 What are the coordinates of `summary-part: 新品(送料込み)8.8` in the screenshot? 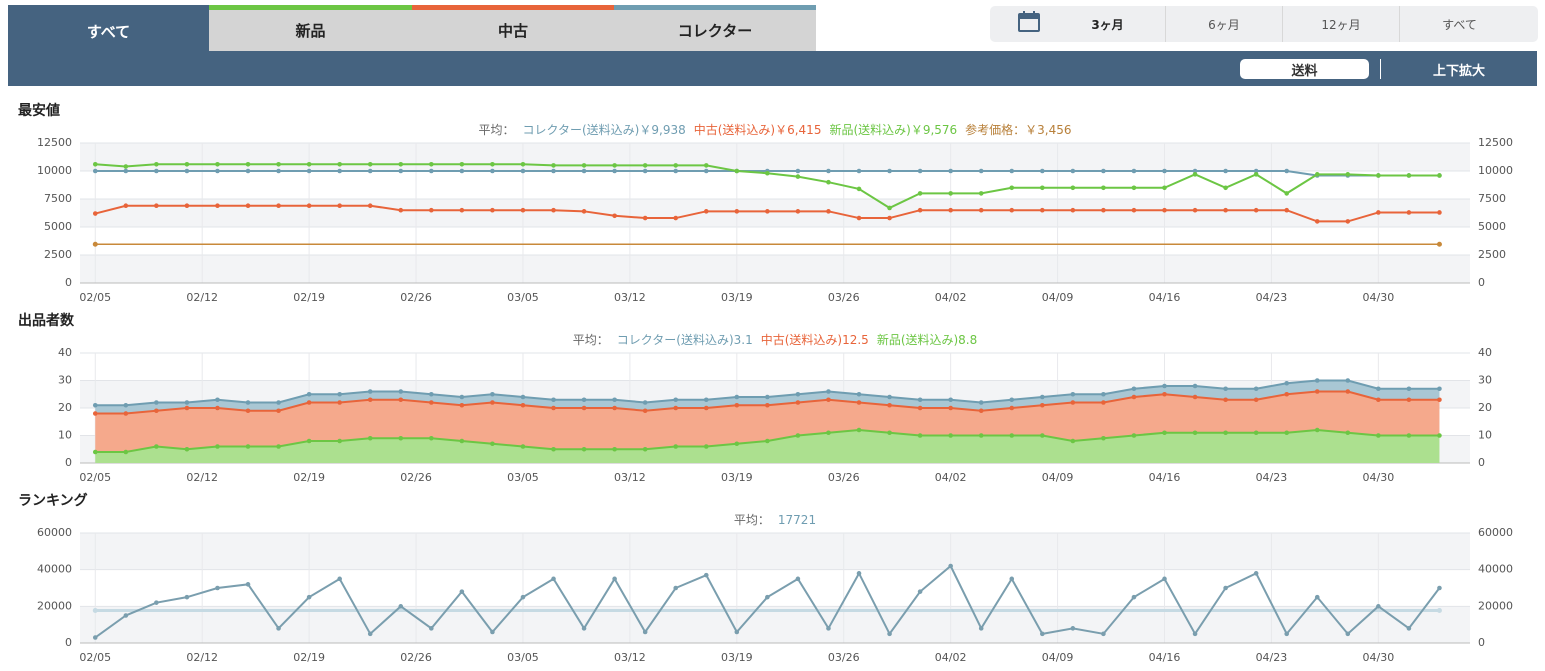 It's located at (927, 339).